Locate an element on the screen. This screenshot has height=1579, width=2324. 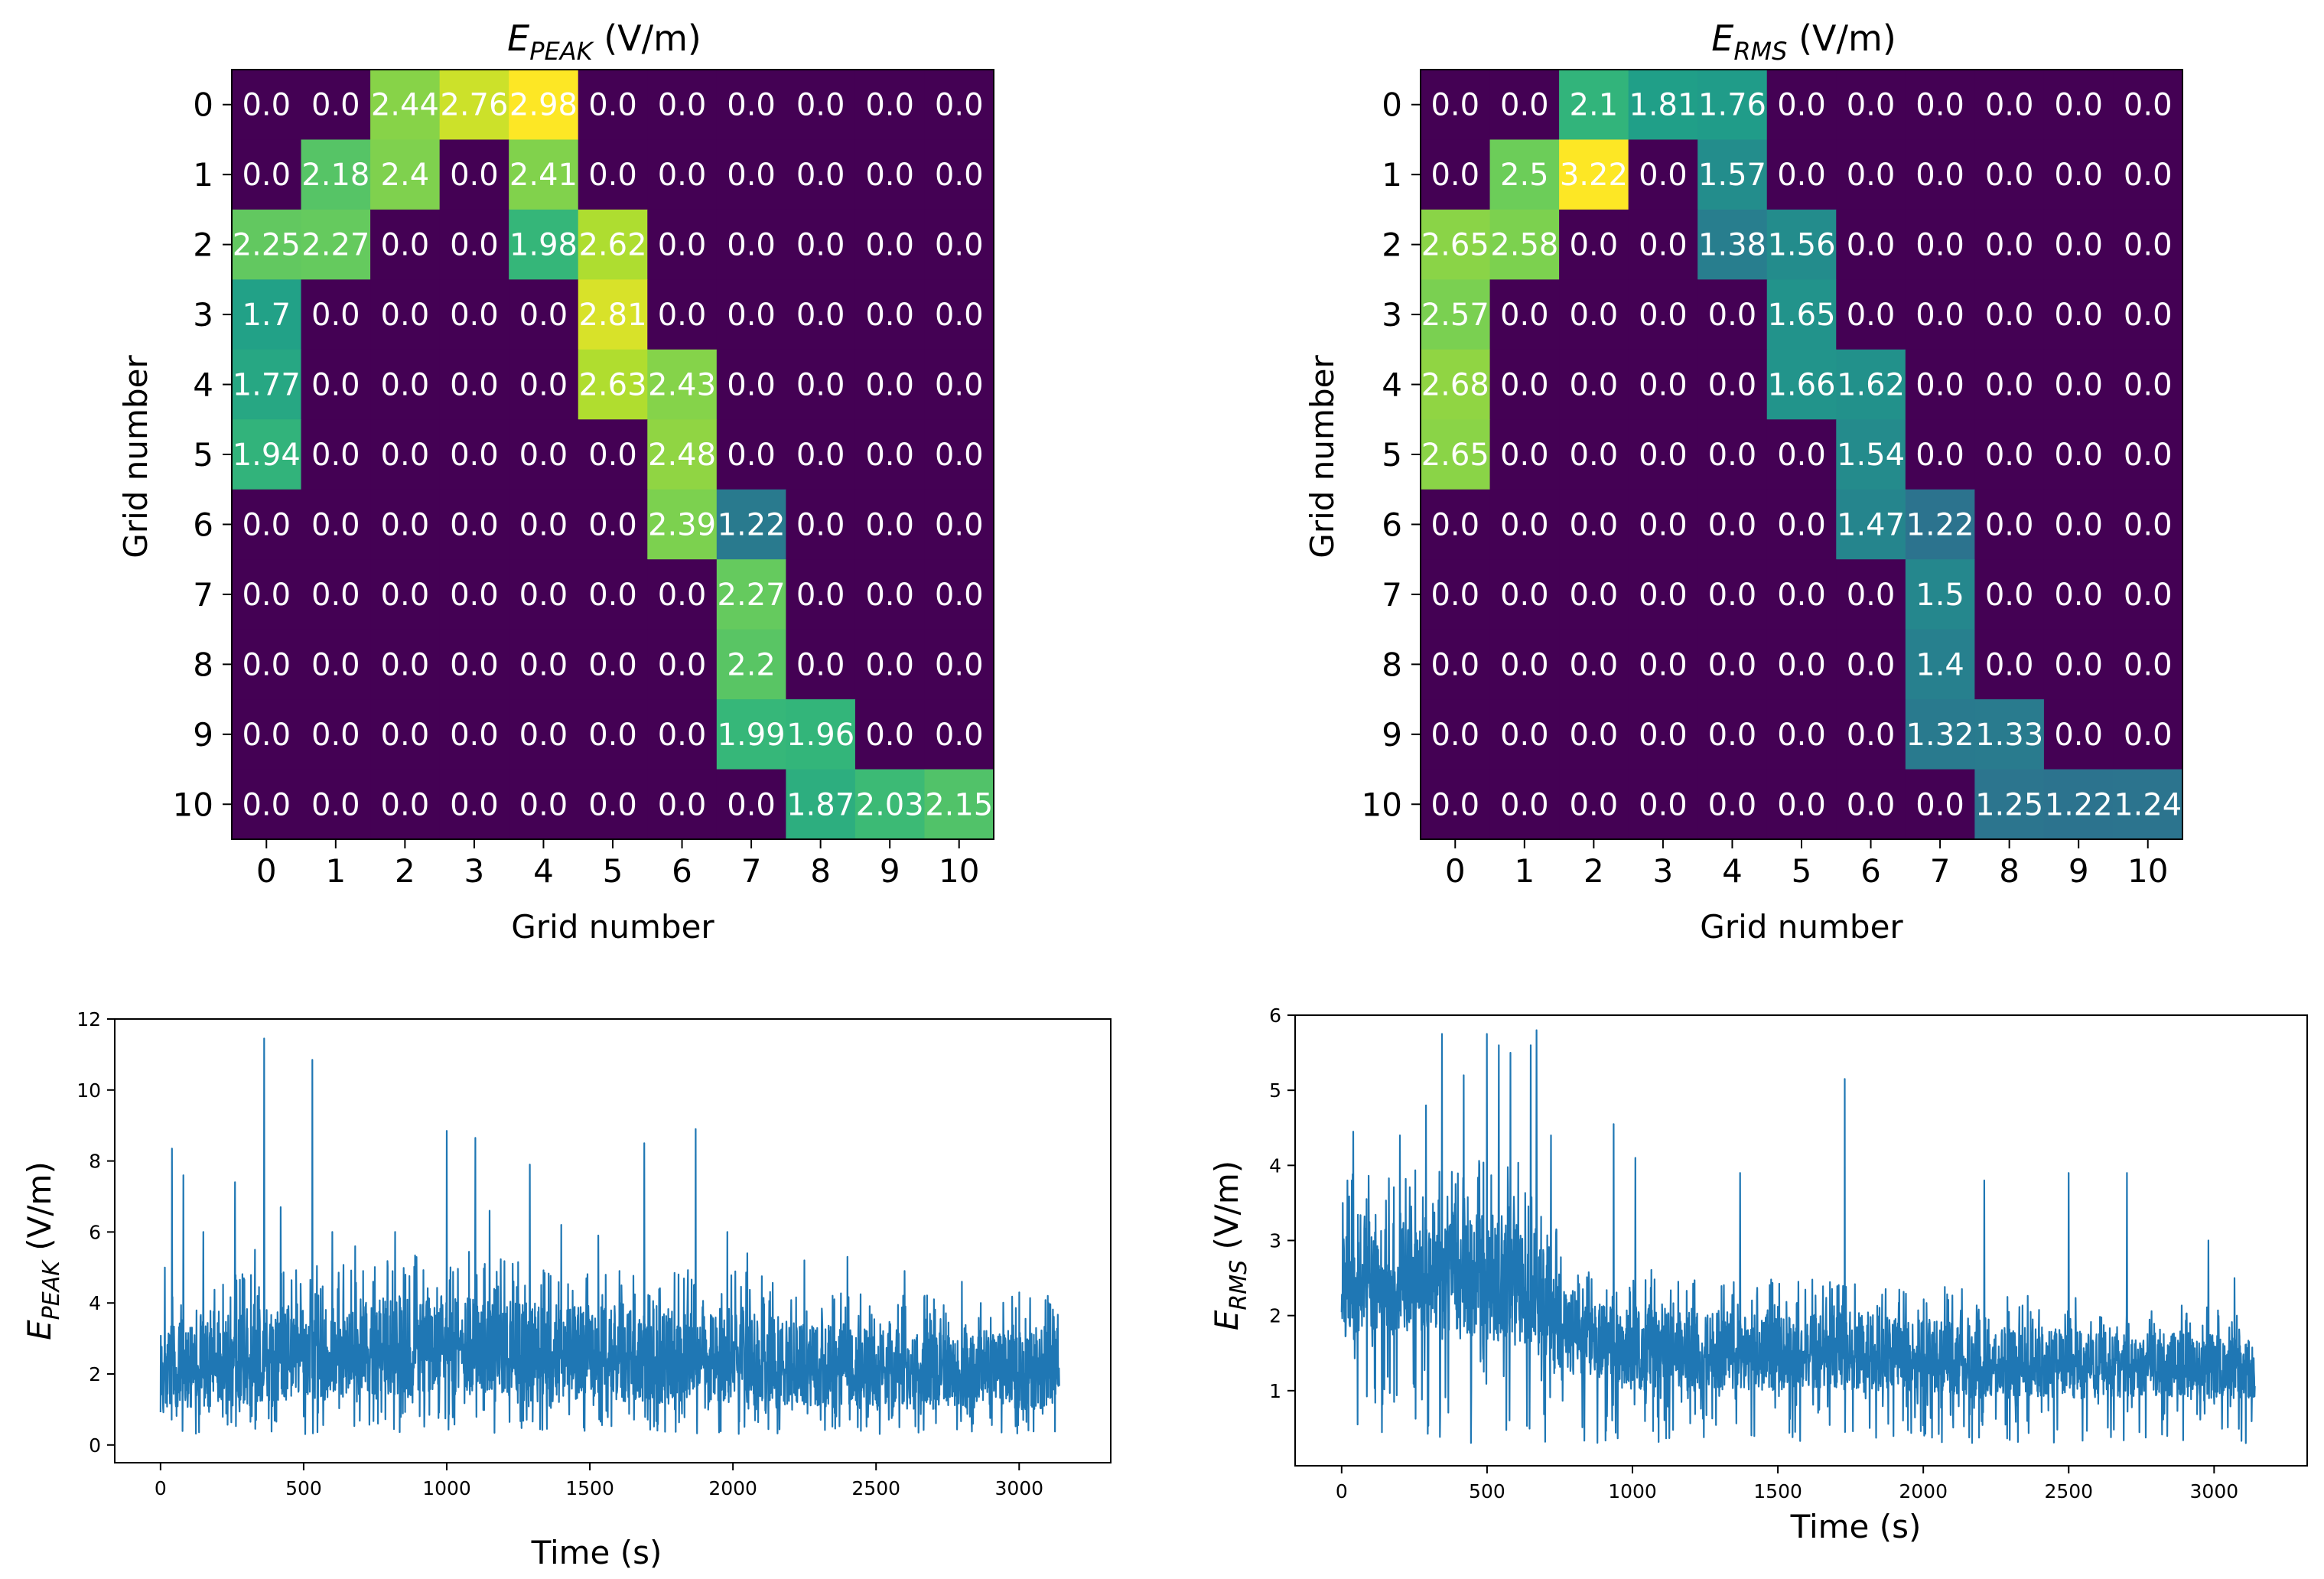
heatmap-erms-title-unit: (V/m) is located at coordinates (1841, 38).